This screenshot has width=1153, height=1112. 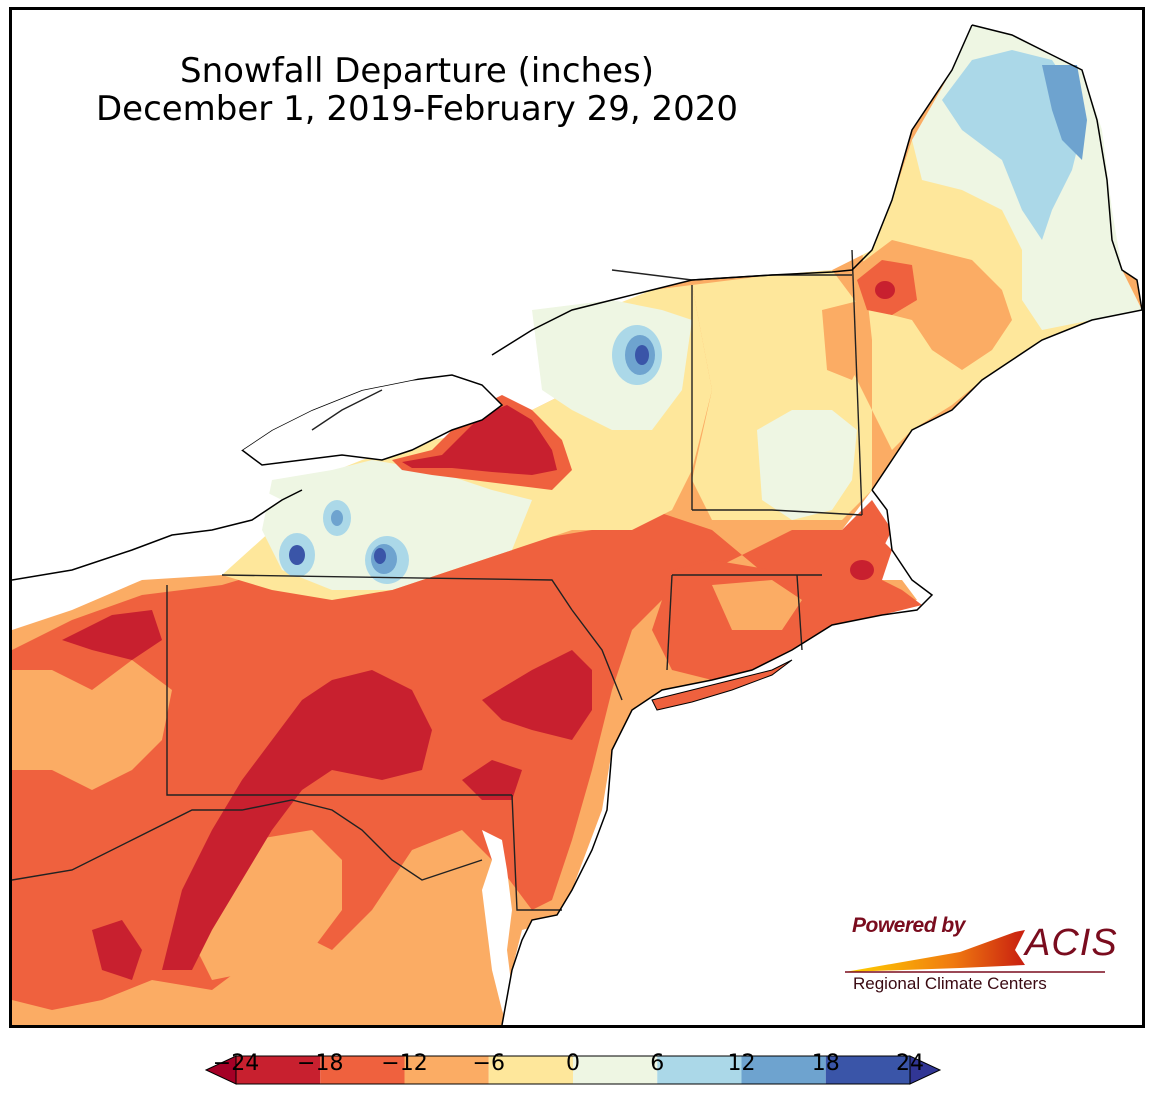 What do you see at coordinates (297, 820) in the screenshot?
I see `region-ridge-dark-red` at bounding box center [297, 820].